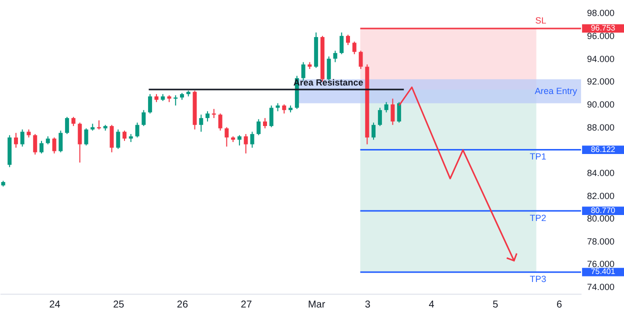 The image size is (624, 315). Describe the element at coordinates (119, 304) in the screenshot. I see `x-tick-label: 25` at that location.